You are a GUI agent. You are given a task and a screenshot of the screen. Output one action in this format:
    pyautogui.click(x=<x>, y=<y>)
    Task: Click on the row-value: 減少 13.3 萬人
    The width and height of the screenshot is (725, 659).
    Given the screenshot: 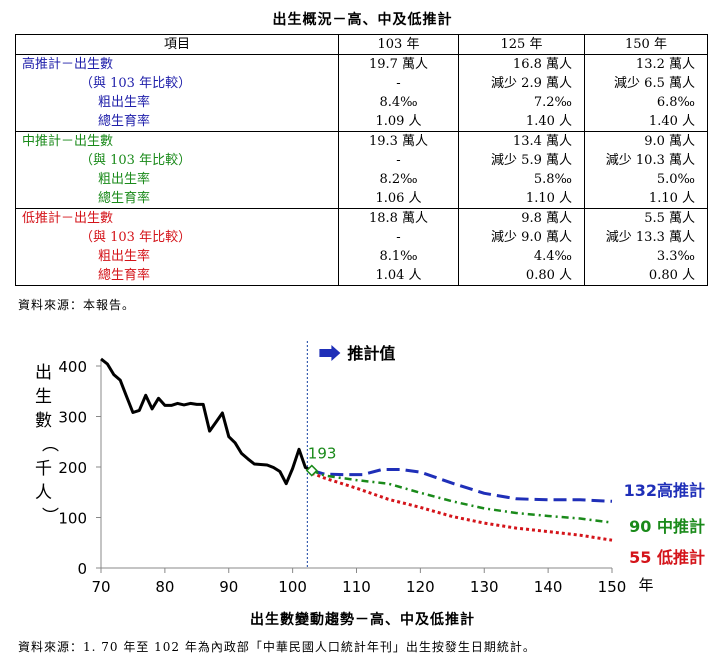 What is the action you would take?
    pyautogui.click(x=646, y=237)
    